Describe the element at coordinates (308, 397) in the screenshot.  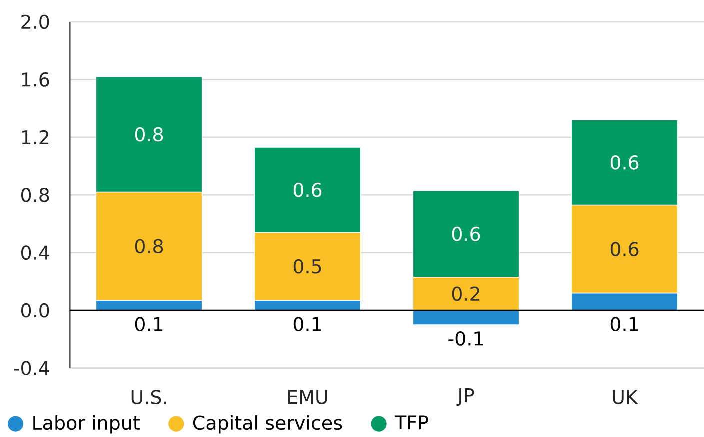
I see `x-tick-label: EMU` at that location.